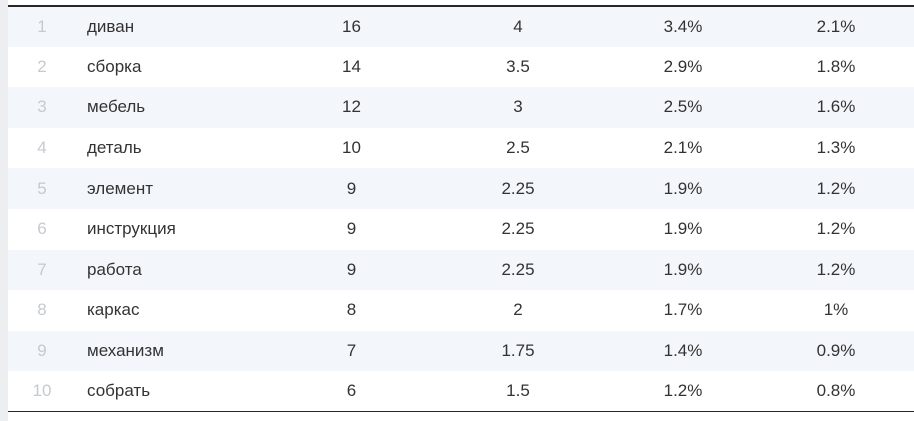 The height and width of the screenshot is (421, 914). What do you see at coordinates (461, 67) in the screenshot?
I see `table-row: 2 сборка 14 3.5 2.9% 1.8%` at bounding box center [461, 67].